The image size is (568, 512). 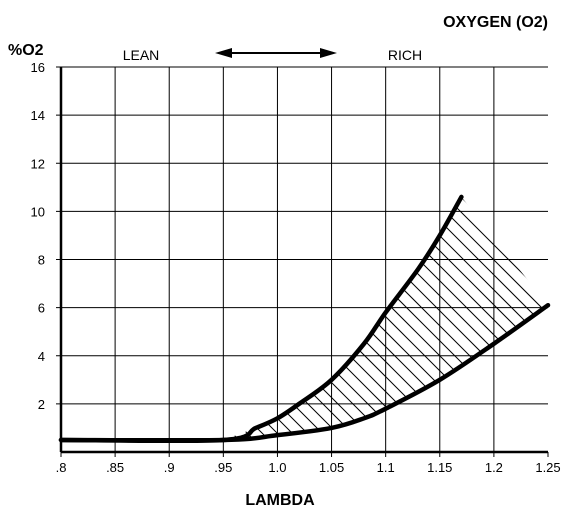 What do you see at coordinates (26, 50) in the screenshot?
I see `y-axis-label: %O2` at bounding box center [26, 50].